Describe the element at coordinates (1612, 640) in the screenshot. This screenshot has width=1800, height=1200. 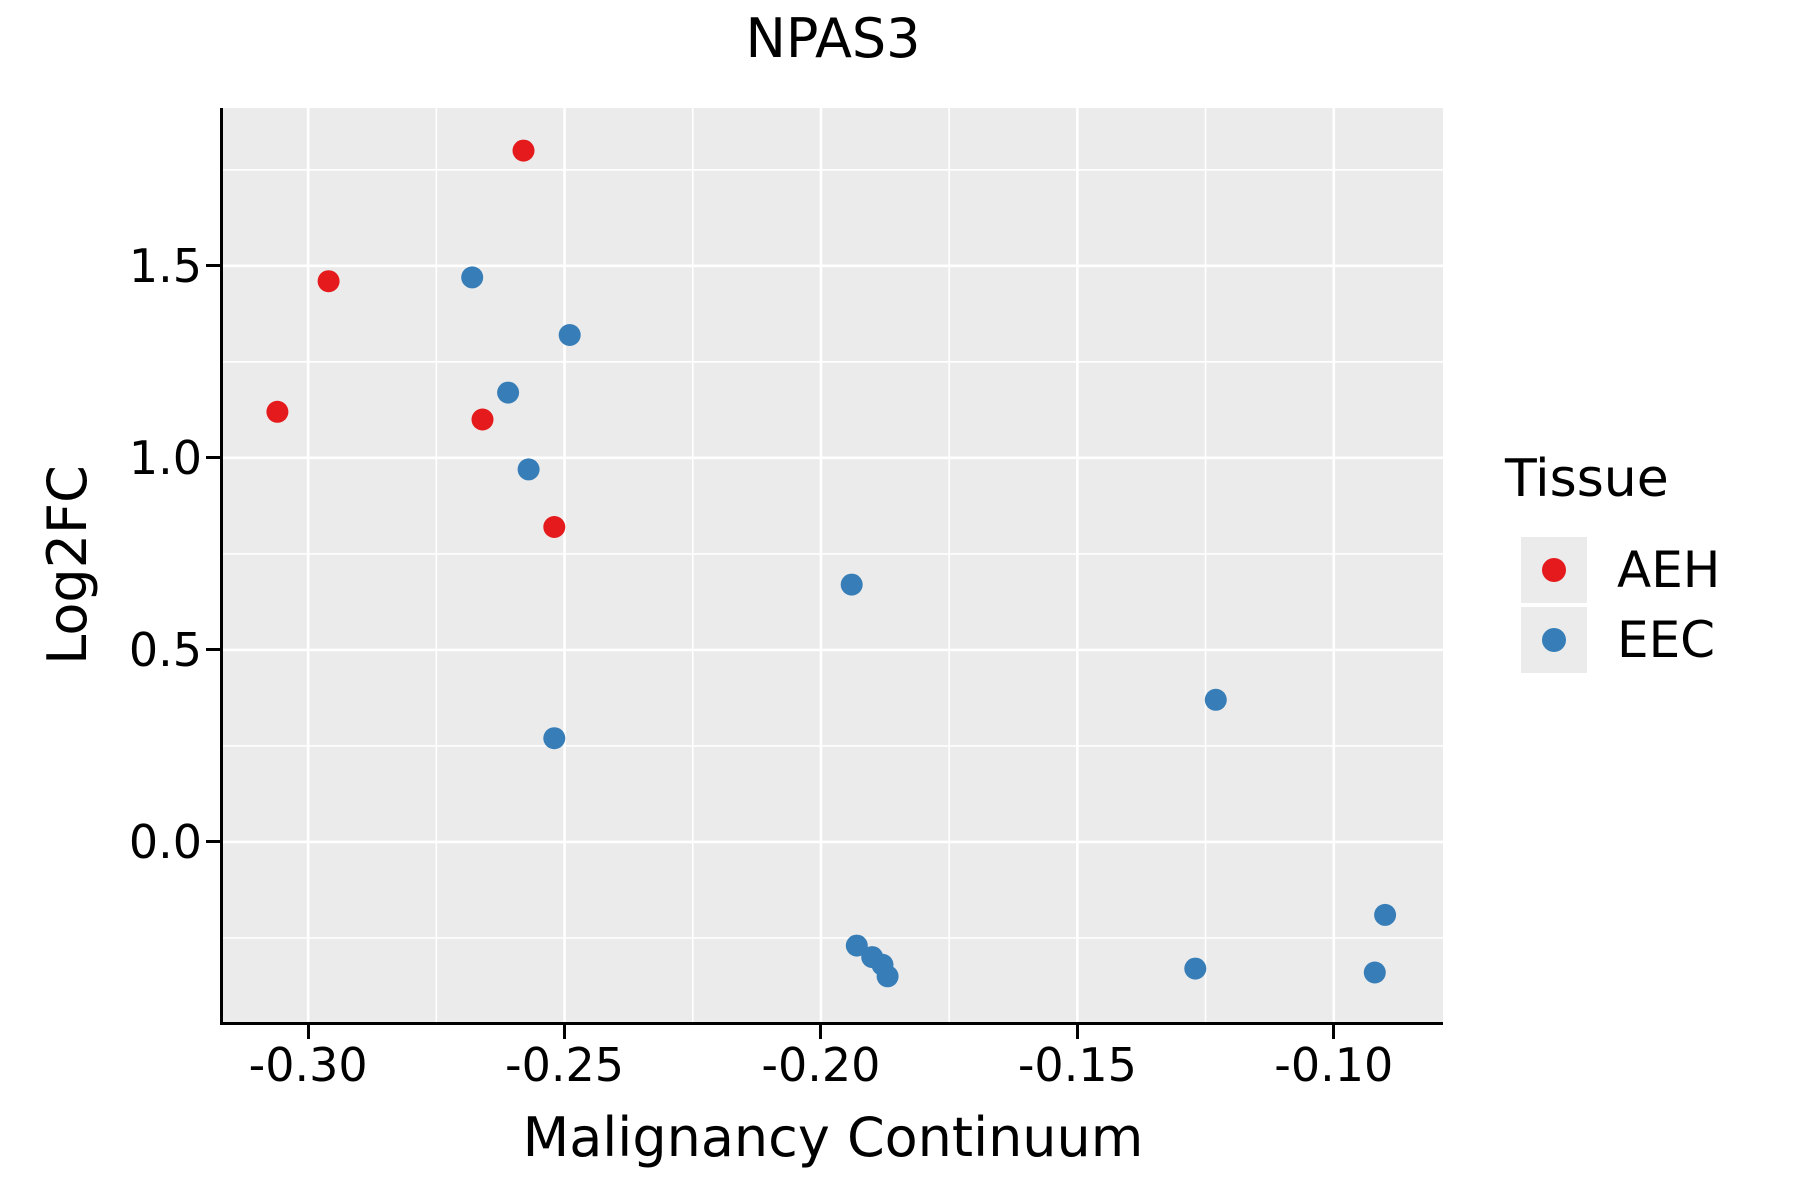
I see `legend-row-eec: EEC` at that location.